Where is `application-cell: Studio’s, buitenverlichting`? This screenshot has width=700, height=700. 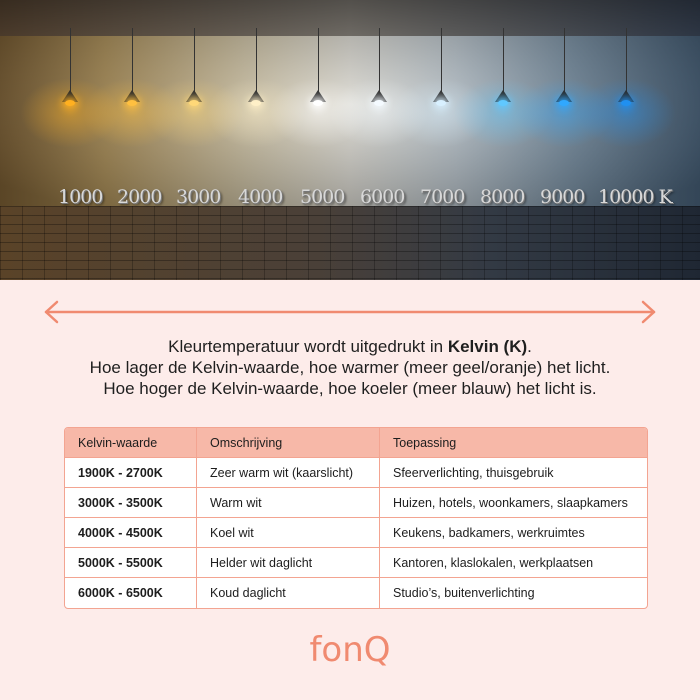
application-cell: Studio’s, buitenverlichting is located at coordinates (513, 593).